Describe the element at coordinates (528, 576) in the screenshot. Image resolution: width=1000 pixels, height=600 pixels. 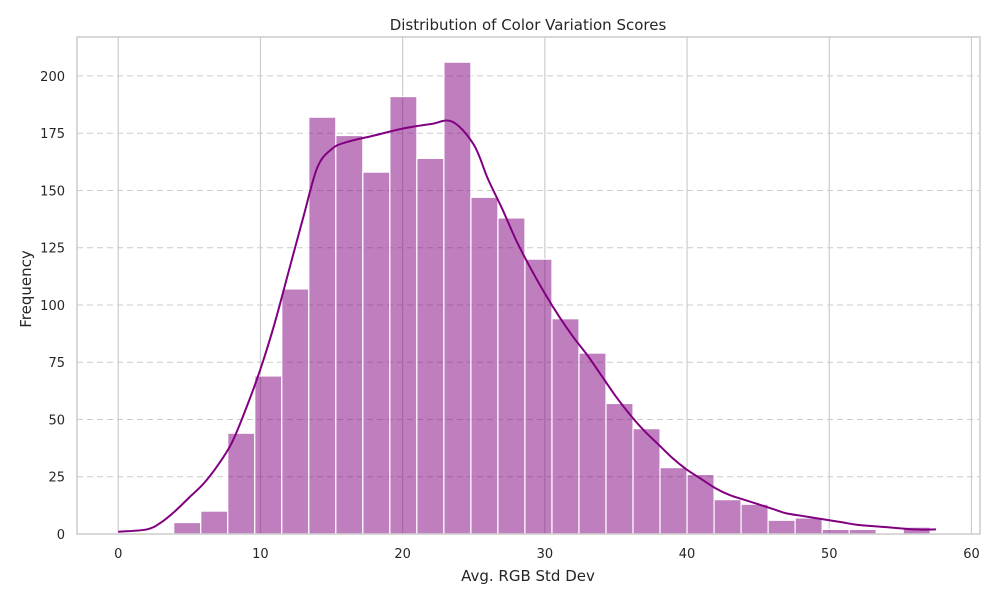
I see `x-axis-label: Avg. RGB Std Dev` at that location.